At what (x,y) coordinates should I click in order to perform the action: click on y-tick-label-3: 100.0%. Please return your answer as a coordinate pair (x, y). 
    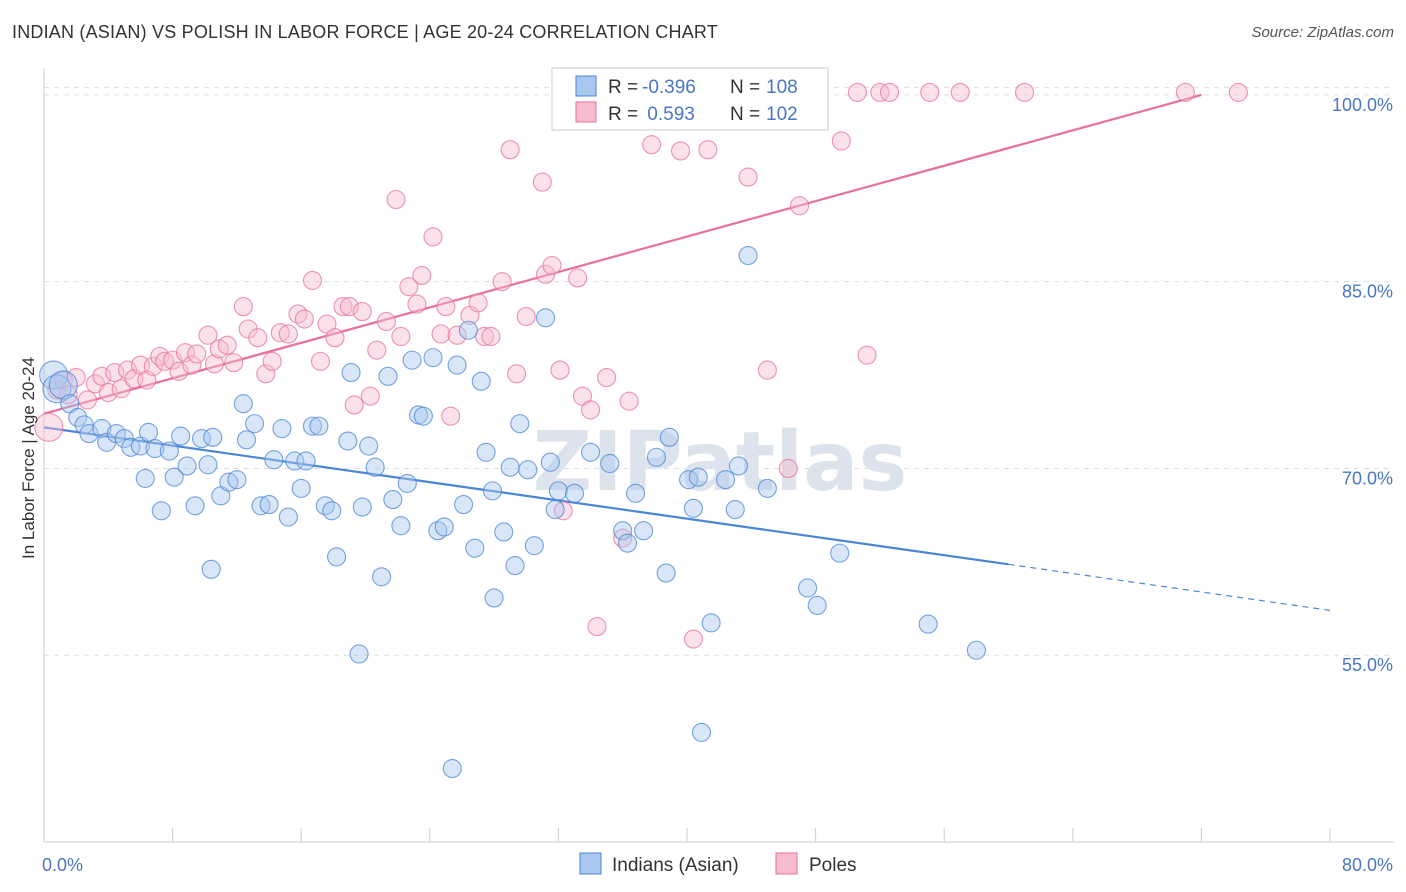
    Looking at the image, I should click on (1362, 105).